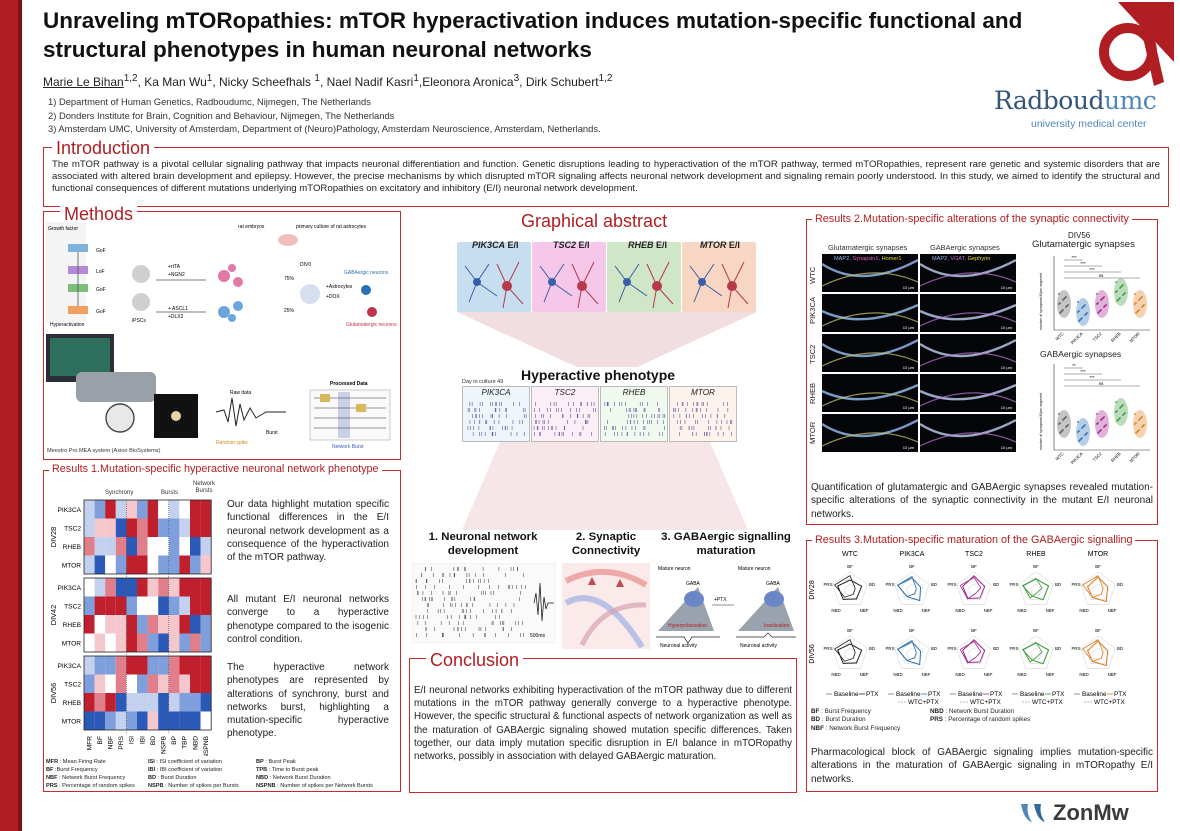 This screenshot has height=831, width=1180. I want to click on p3-activity-1: Neuronal activity, so click(678, 646).